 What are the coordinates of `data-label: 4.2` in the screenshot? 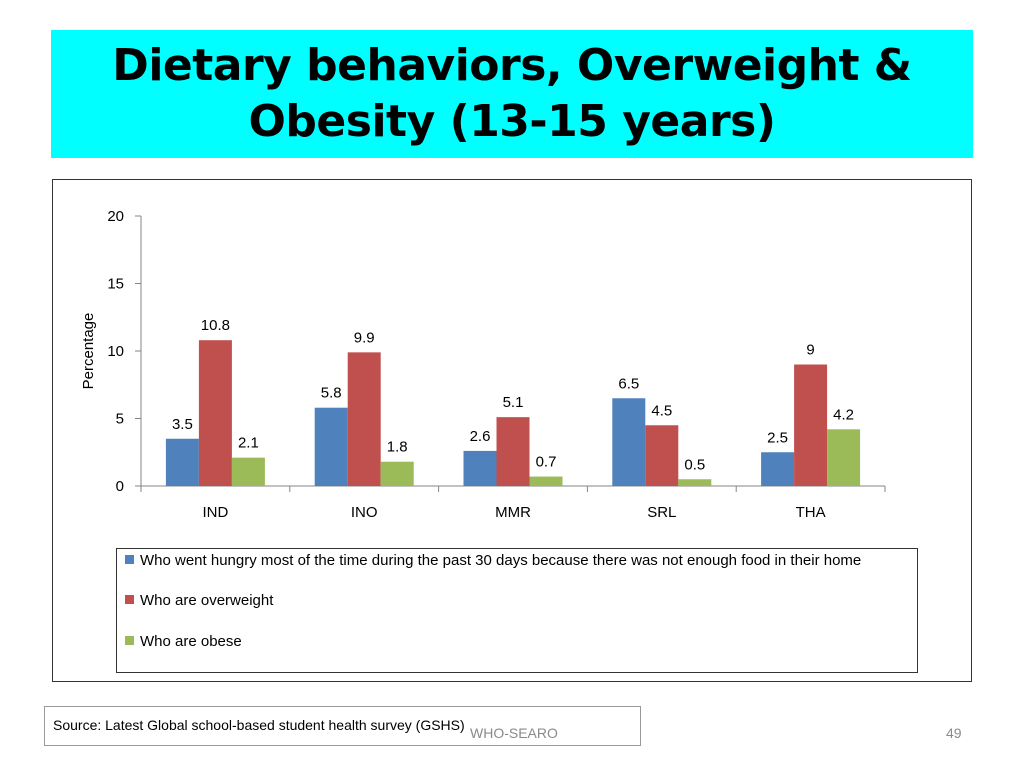 It's located at (843, 414).